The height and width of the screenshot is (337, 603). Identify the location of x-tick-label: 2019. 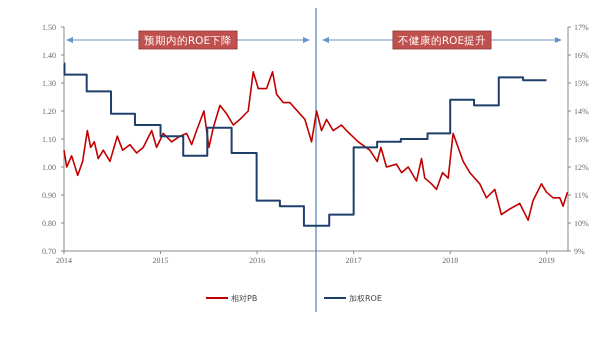
(546, 260).